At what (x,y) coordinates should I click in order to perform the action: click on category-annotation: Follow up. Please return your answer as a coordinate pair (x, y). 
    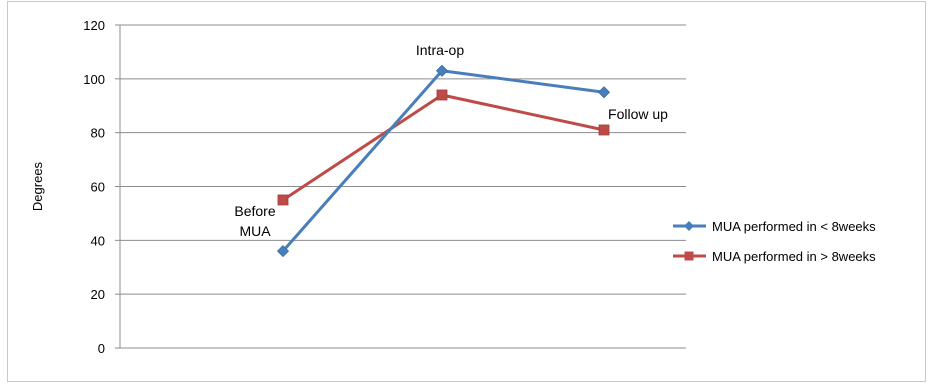
    Looking at the image, I should click on (638, 114).